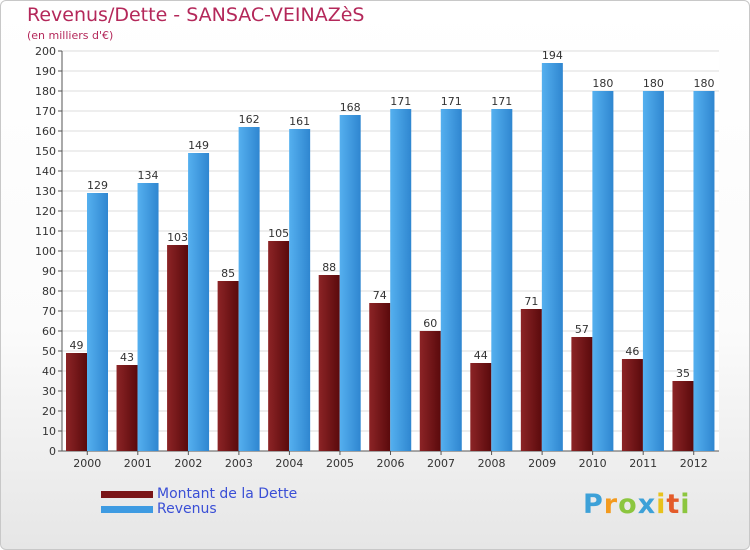 This screenshot has height=550, width=750. Describe the element at coordinates (127, 494) in the screenshot. I see `legend-swatch-dette` at that location.